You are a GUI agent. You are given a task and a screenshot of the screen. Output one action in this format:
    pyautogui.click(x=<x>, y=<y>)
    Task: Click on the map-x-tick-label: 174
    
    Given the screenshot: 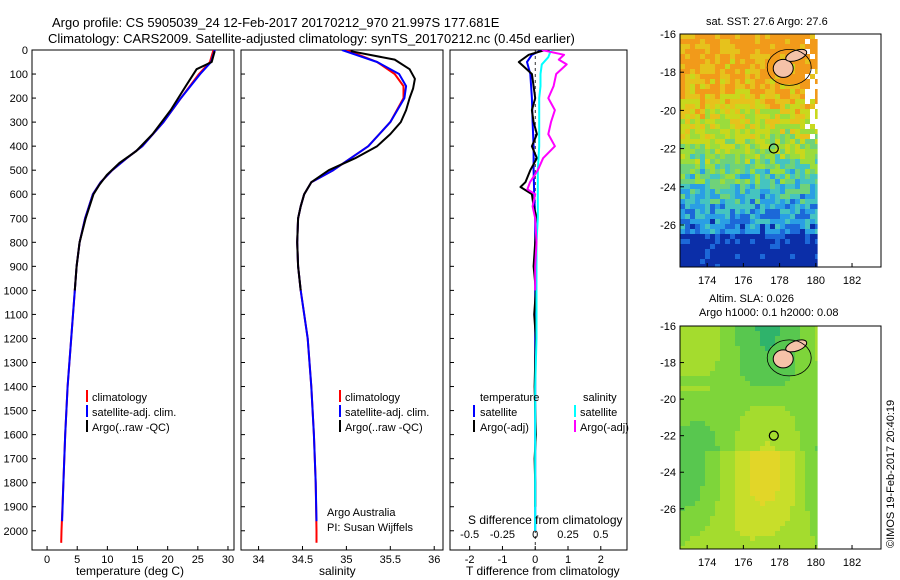 What is the action you would take?
    pyautogui.click(x=707, y=563)
    